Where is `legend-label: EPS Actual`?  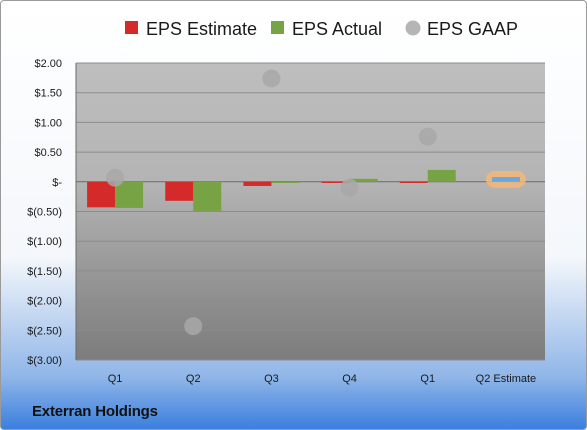 legend-label: EPS Actual is located at coordinates (337, 29).